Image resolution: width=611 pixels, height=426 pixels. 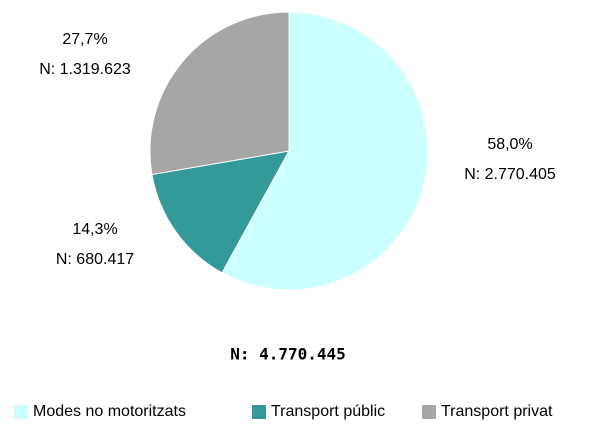 I want to click on legend-label: Transport públic, so click(x=328, y=411).